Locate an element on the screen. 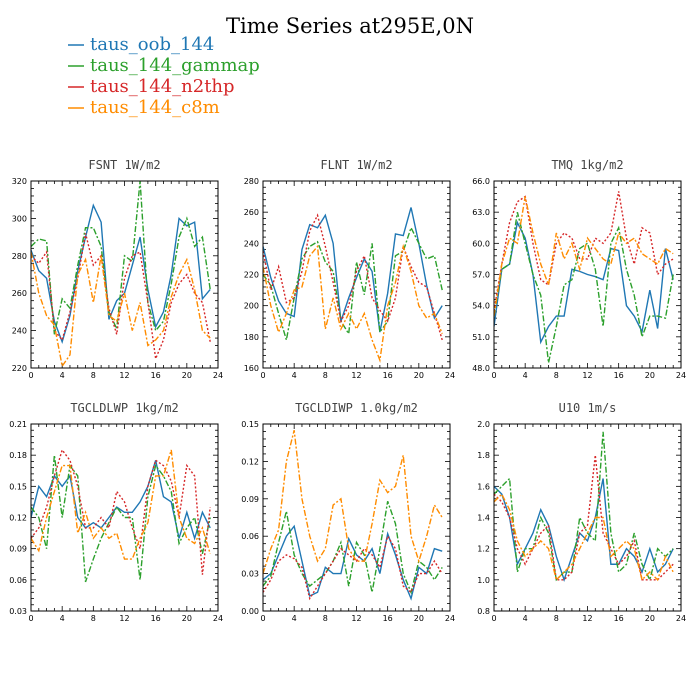 The height and width of the screenshot is (700, 700). panel-title: TGCLDIWP 1.0kg/m2 is located at coordinates (356, 408).